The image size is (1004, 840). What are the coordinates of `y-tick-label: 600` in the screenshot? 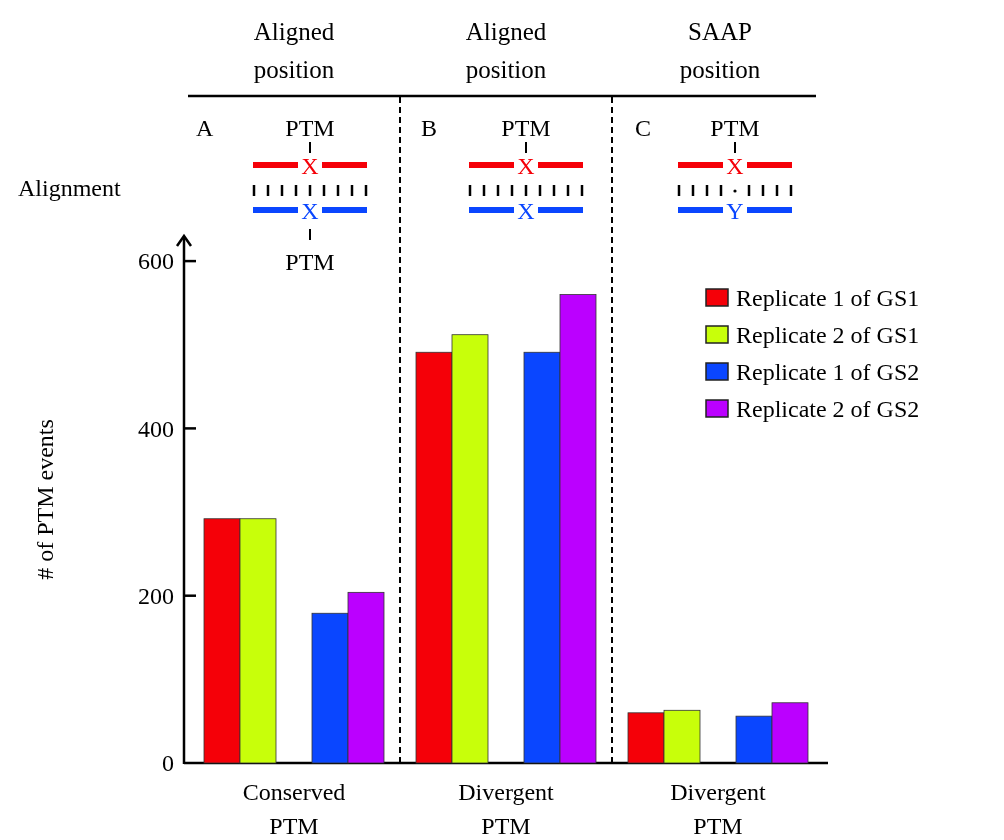 It's located at (156, 261).